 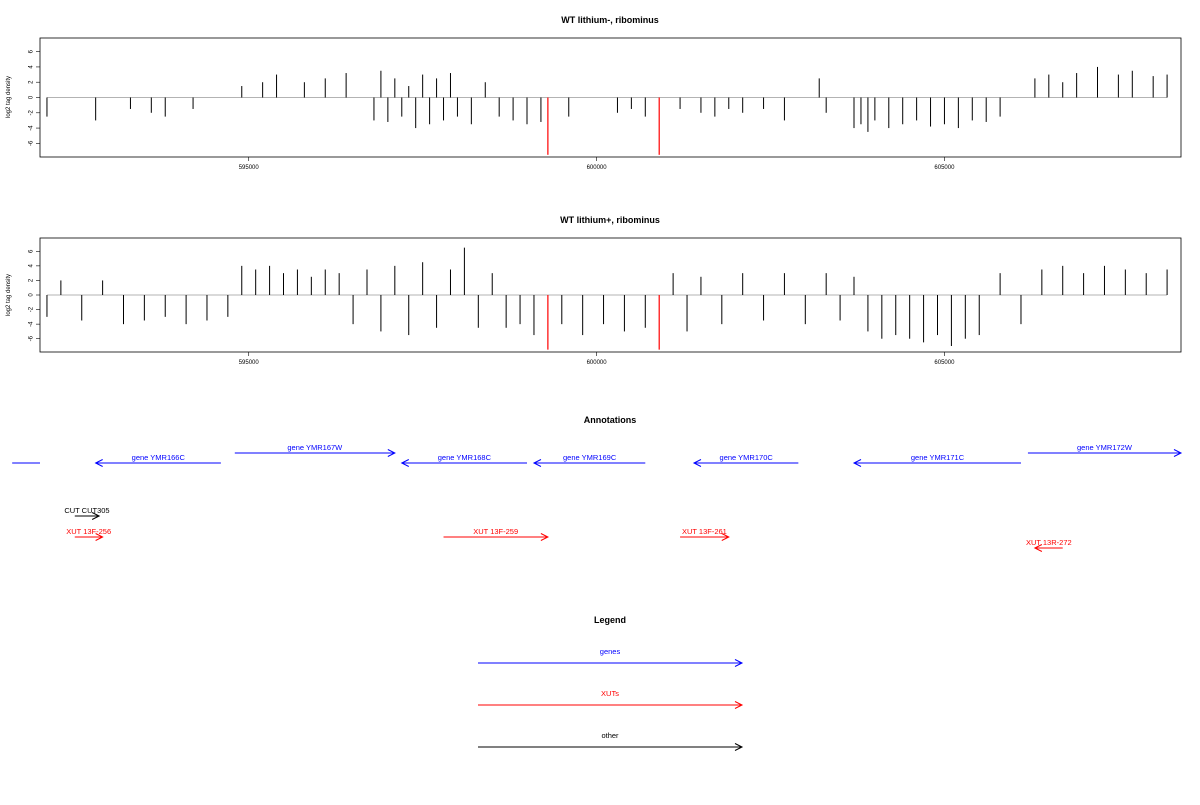 What do you see at coordinates (610, 693) in the screenshot?
I see `legend-label: XUTs` at bounding box center [610, 693].